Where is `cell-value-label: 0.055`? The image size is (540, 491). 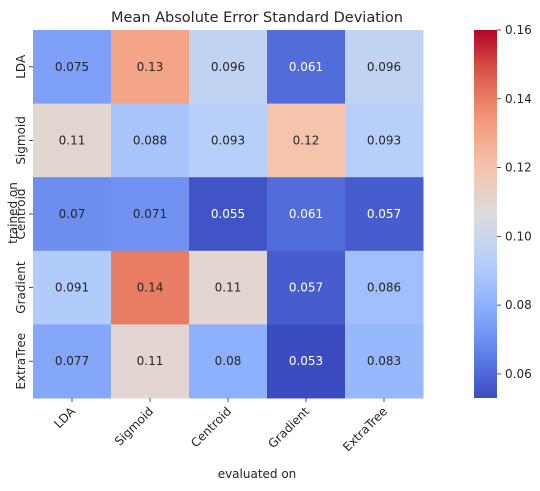
cell-value-label: 0.055 is located at coordinates (228, 214).